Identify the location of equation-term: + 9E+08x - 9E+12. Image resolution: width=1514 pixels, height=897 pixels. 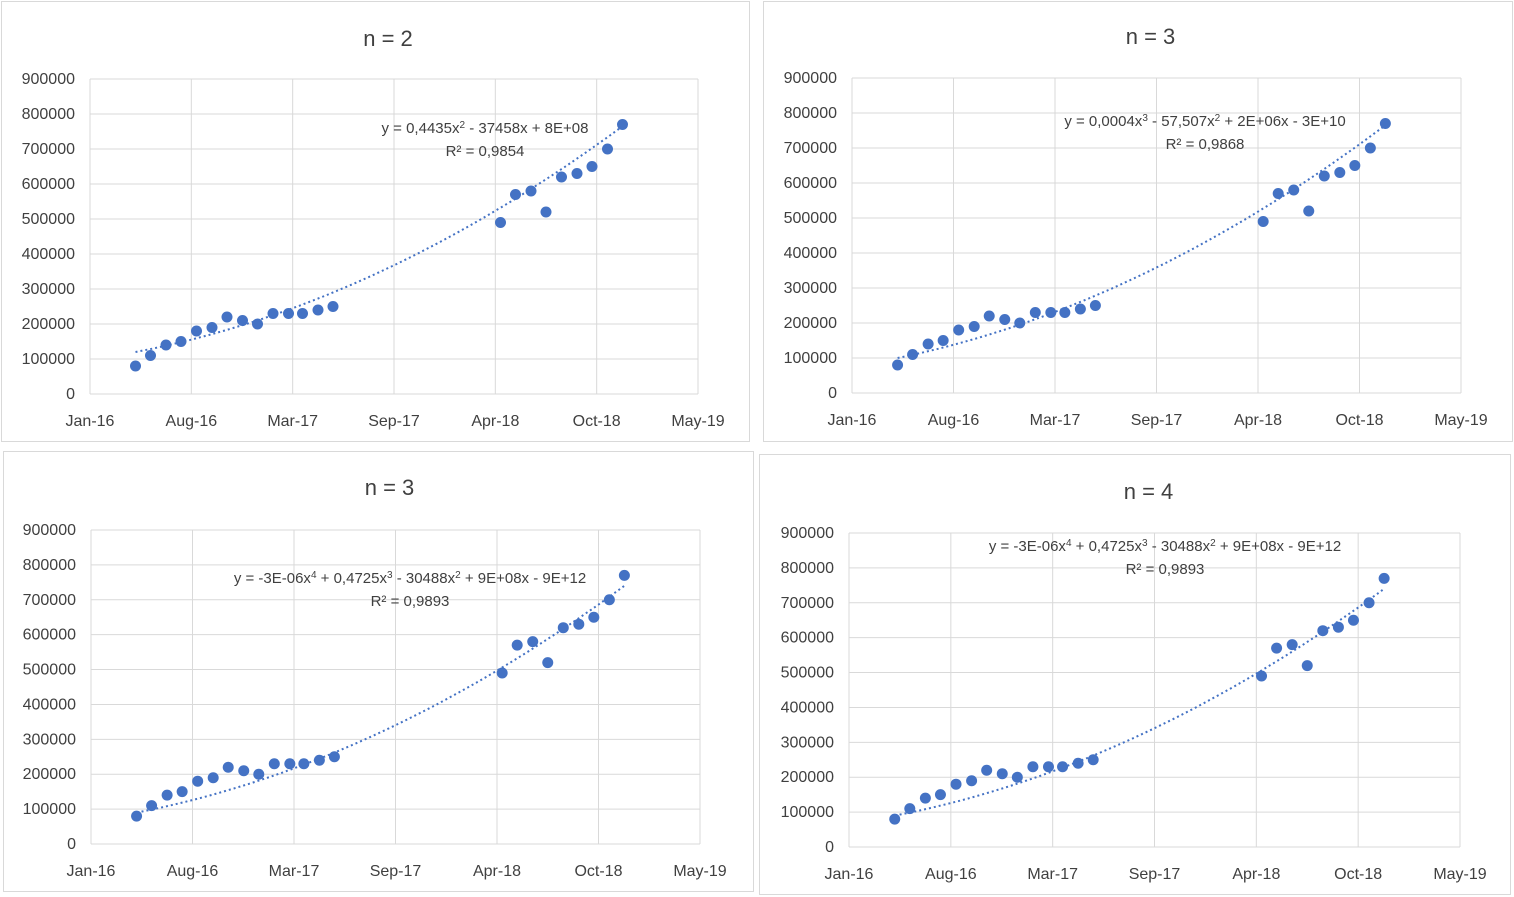
(1279, 546).